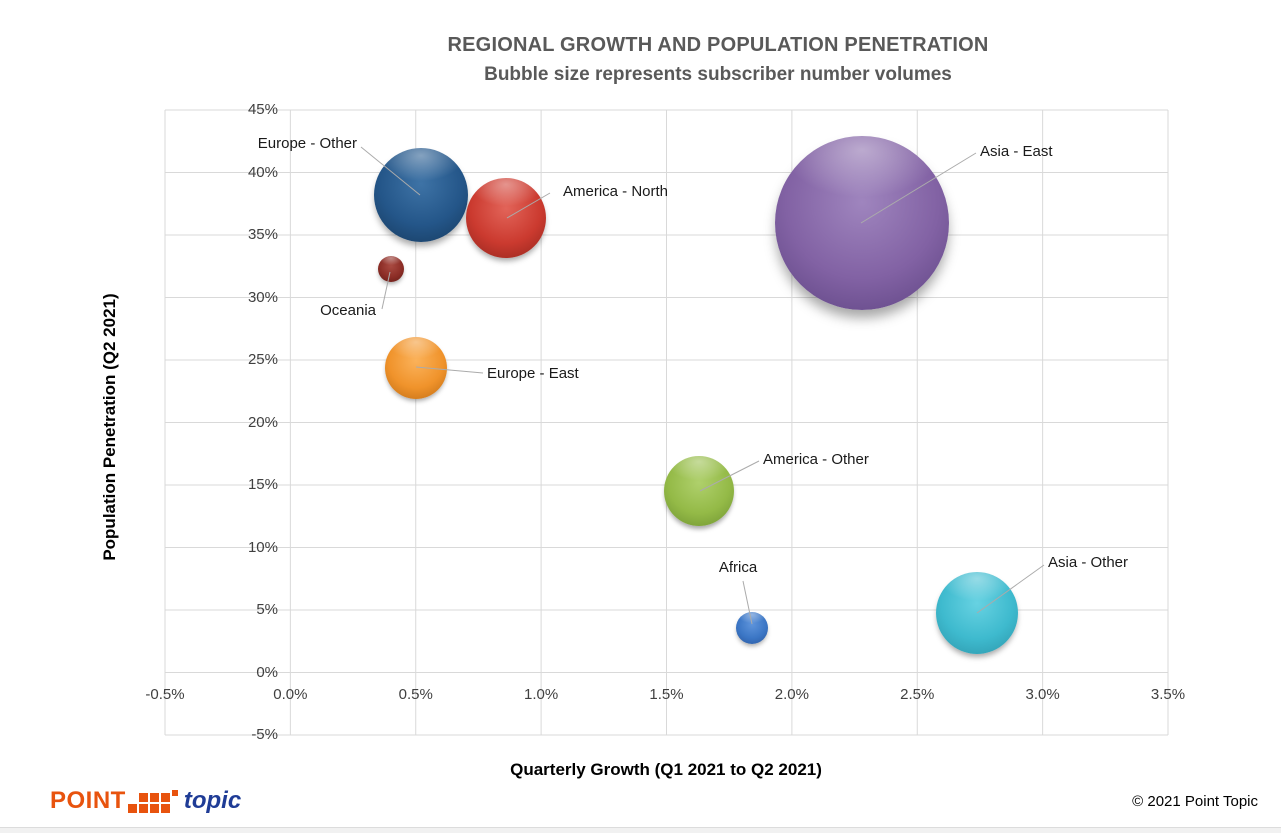  Describe the element at coordinates (616, 191) in the screenshot. I see `bubble-label-america-north: America - North` at that location.